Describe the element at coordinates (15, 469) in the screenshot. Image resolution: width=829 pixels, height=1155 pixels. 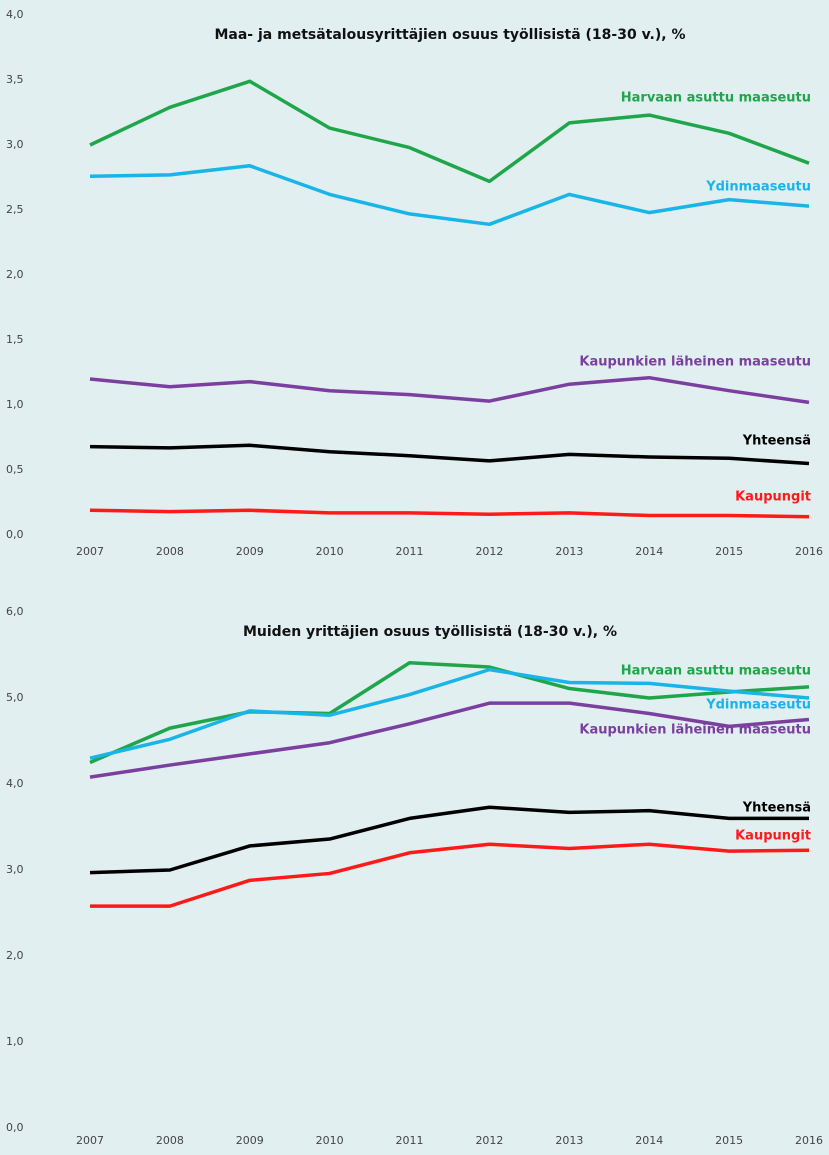
I see `y-tick-label: 0,5` at that location.